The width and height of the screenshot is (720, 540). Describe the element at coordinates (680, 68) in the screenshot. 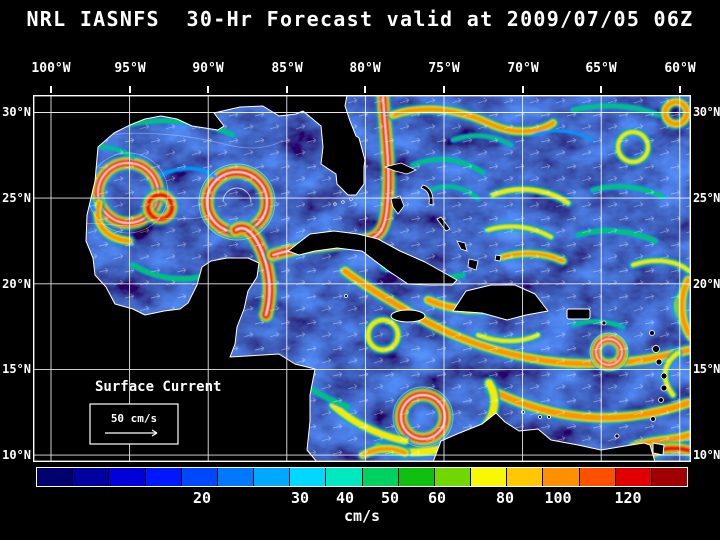

I see `longitude-label: 60°W` at that location.